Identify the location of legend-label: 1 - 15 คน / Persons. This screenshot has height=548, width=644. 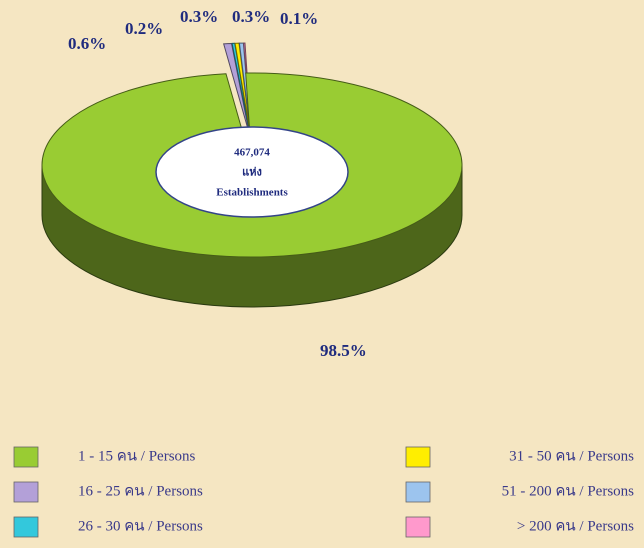
(137, 456).